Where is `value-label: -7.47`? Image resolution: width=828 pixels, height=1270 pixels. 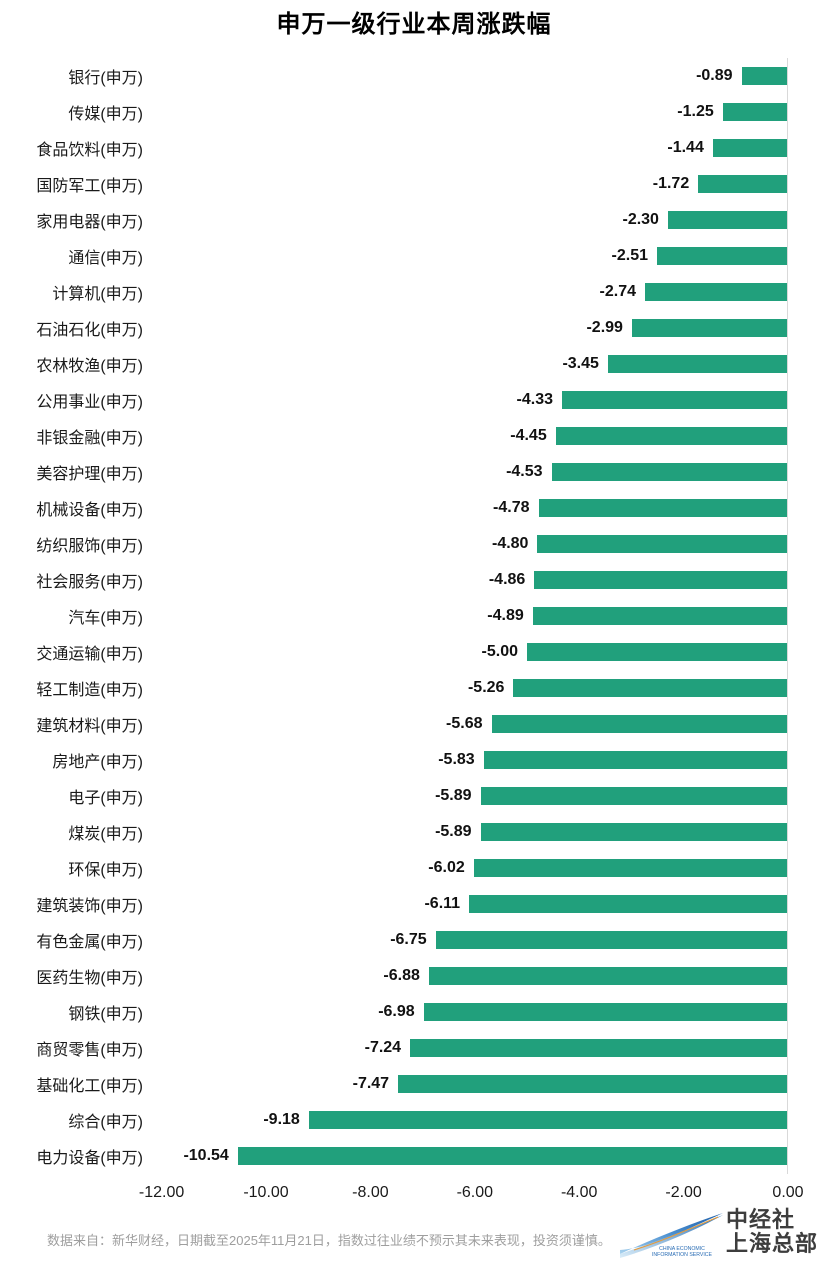 value-label: -7.47 is located at coordinates (371, 1083).